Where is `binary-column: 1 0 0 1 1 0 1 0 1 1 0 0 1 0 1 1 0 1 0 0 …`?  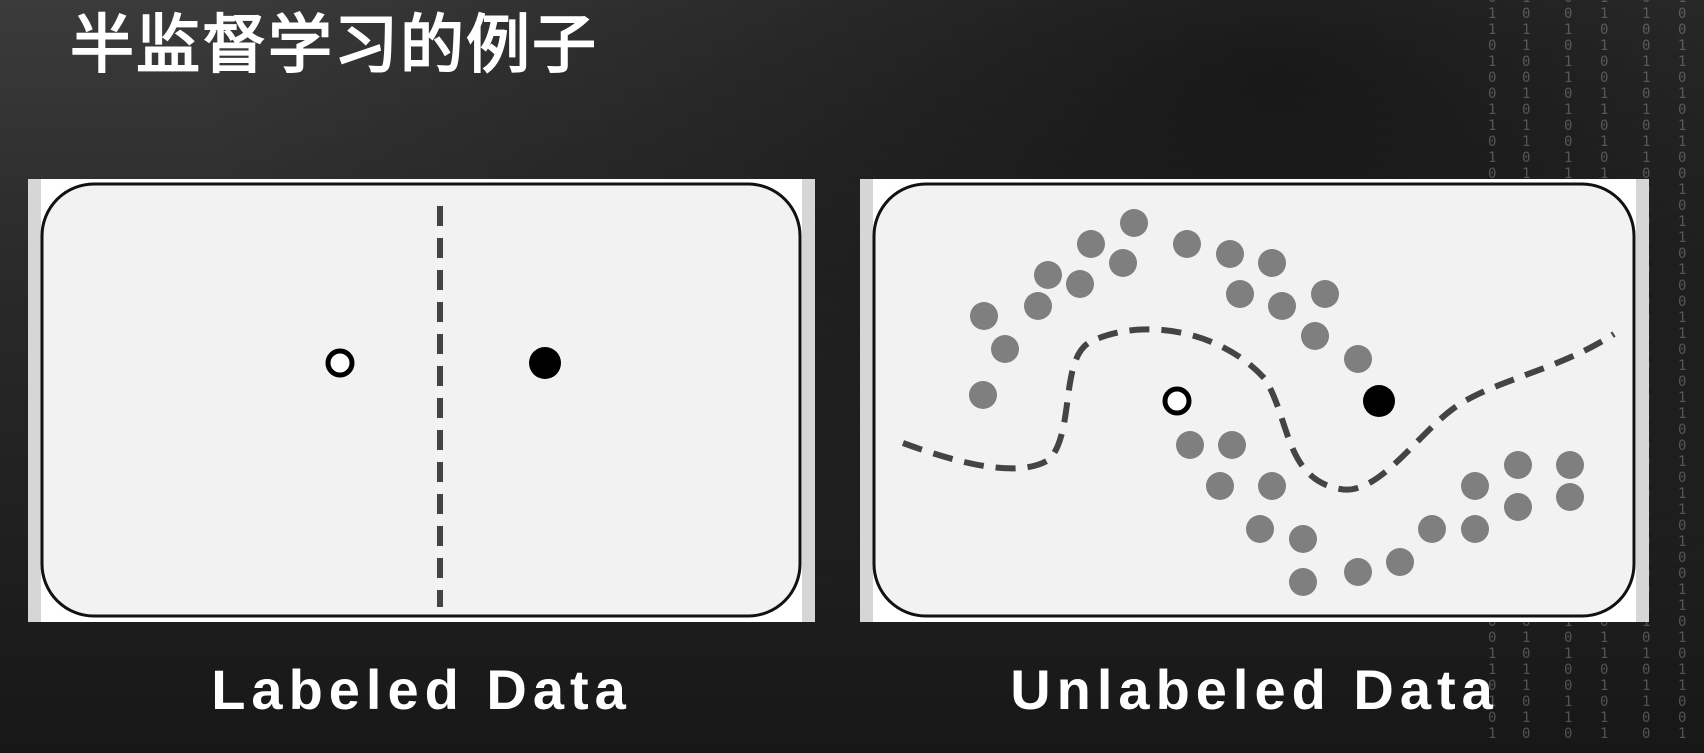
binary-column: 1 0 0 1 1 0 1 0 1 1 0 0 1 0 1 1 0 1 0 0 … is located at coordinates (1682, 371).